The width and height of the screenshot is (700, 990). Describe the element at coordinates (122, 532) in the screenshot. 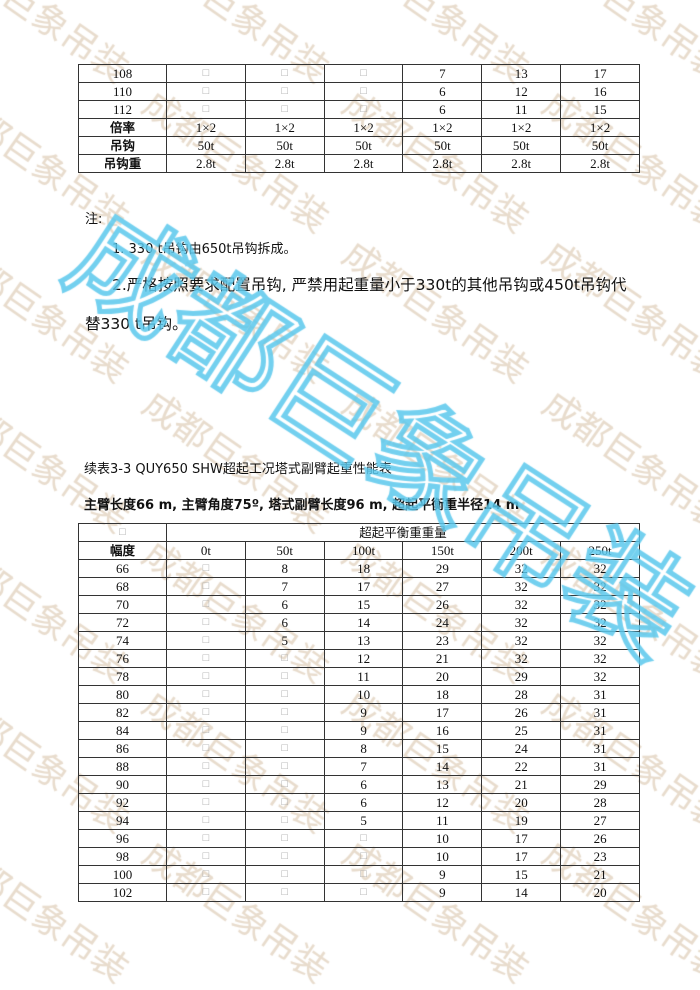

I see `corner-cell: □` at that location.